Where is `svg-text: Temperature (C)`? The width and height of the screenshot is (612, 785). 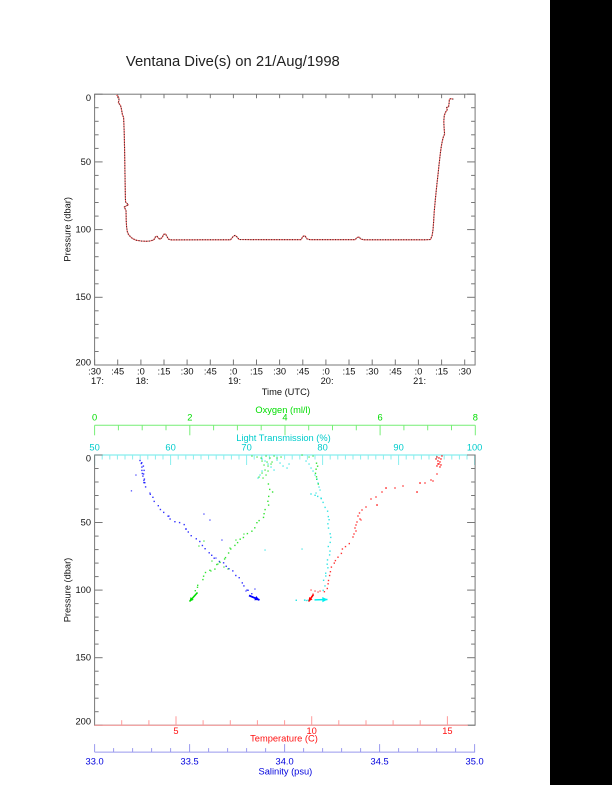
svg-text: Temperature (C) is located at coordinates (284, 739).